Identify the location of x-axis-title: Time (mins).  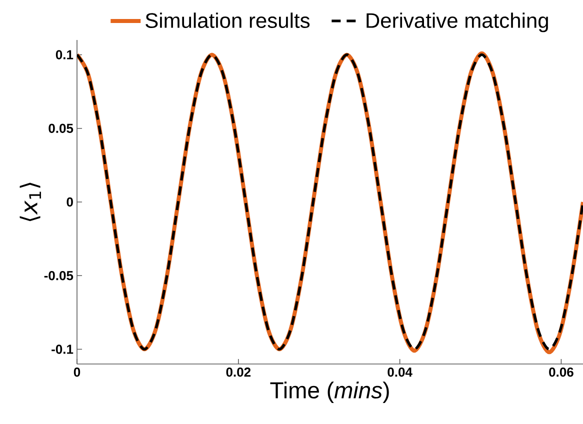
(329, 393).